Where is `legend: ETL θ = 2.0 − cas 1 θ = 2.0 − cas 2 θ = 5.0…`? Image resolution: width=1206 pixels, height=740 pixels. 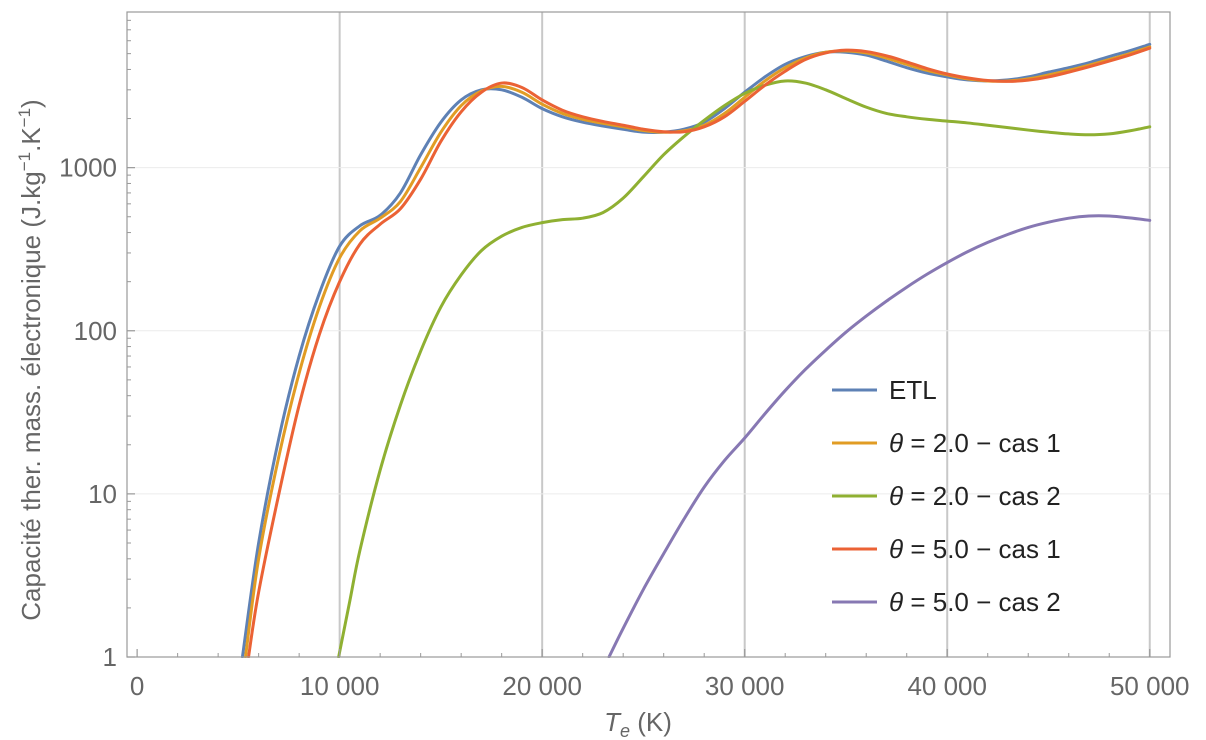 legend: ETL θ = 2.0 − cas 1 θ = 2.0 − cas 2 θ = 5.0… is located at coordinates (946, 496).